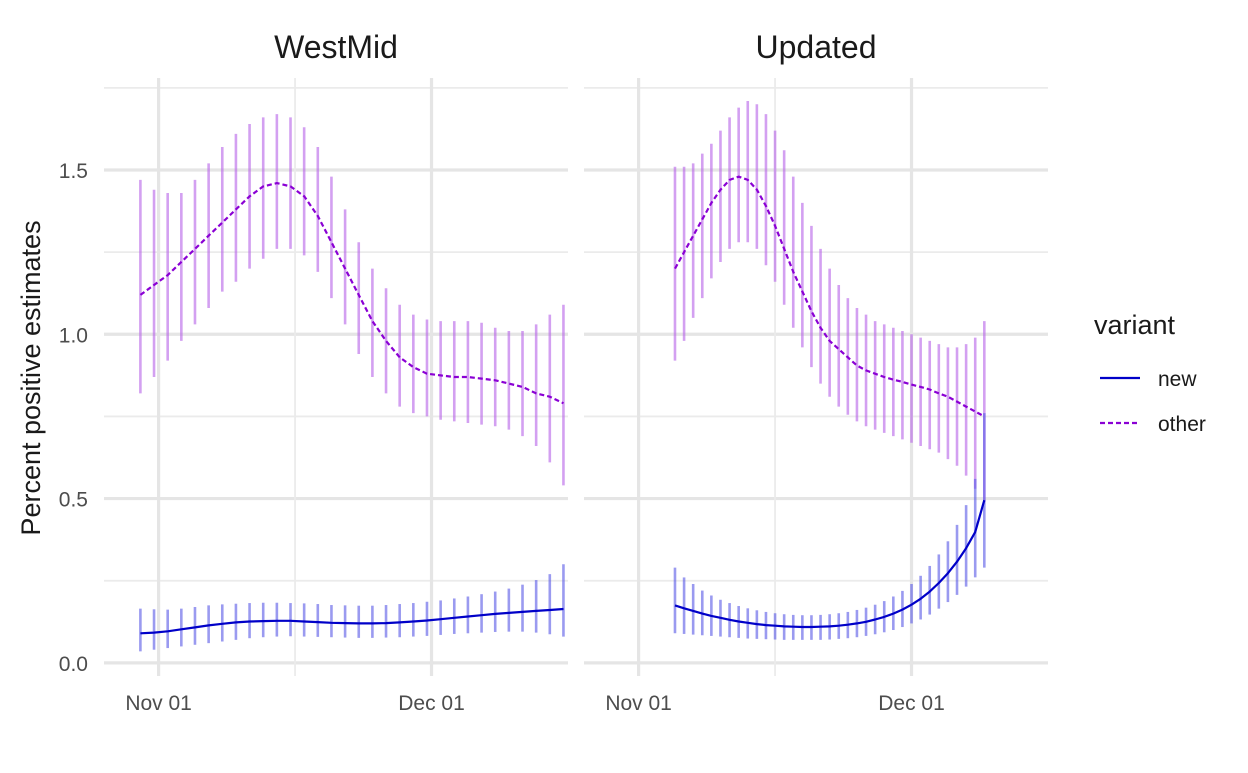 Image resolution: width=1248 pixels, height=773 pixels. What do you see at coordinates (336, 47) in the screenshot?
I see `panel-title-westmid: WestMid` at bounding box center [336, 47].